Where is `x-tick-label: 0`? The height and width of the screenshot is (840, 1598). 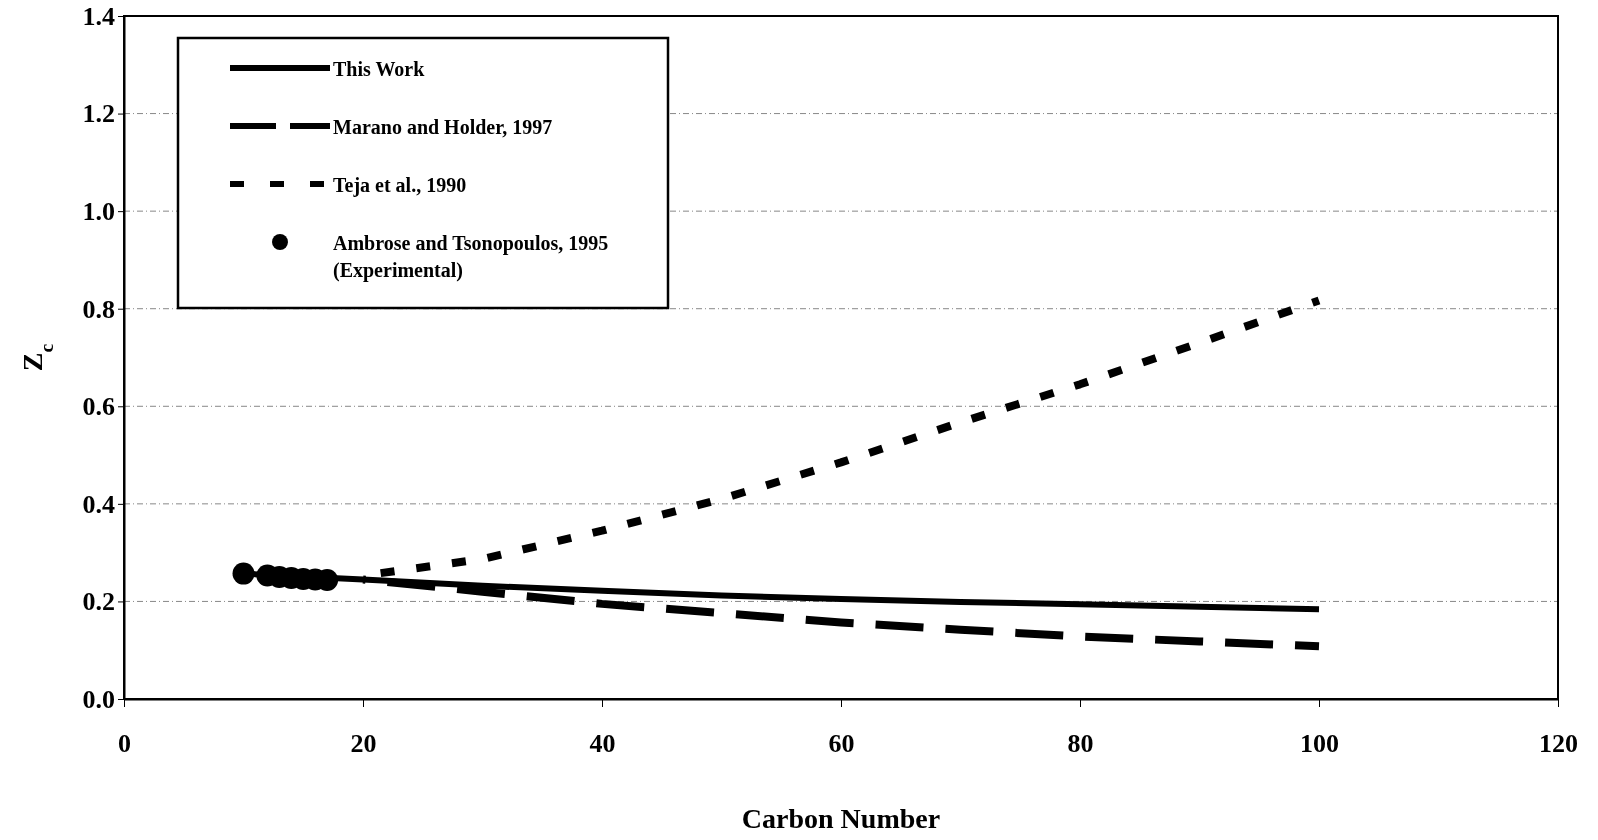
x-tick-label: 0 is located at coordinates (124, 743).